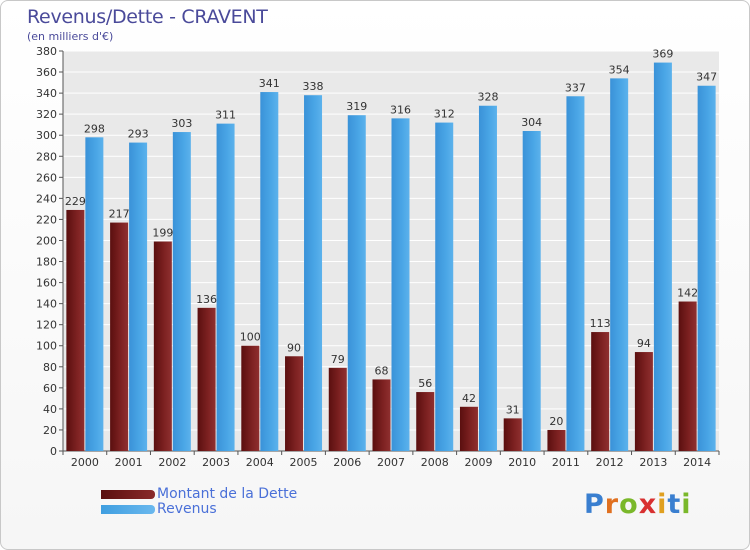 This screenshot has height=550, width=750. What do you see at coordinates (50, 430) in the screenshot?
I see `y-tick-label: 20` at bounding box center [50, 430].